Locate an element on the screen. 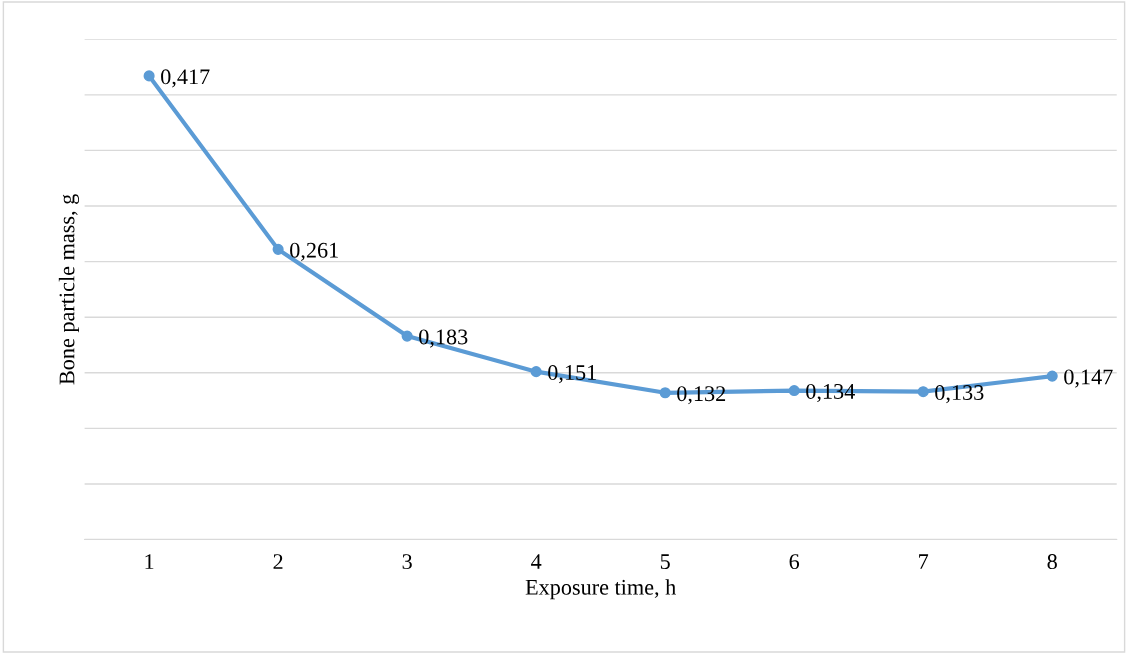 This screenshot has height=654, width=1128. x-tick-label: 4 is located at coordinates (536, 561).